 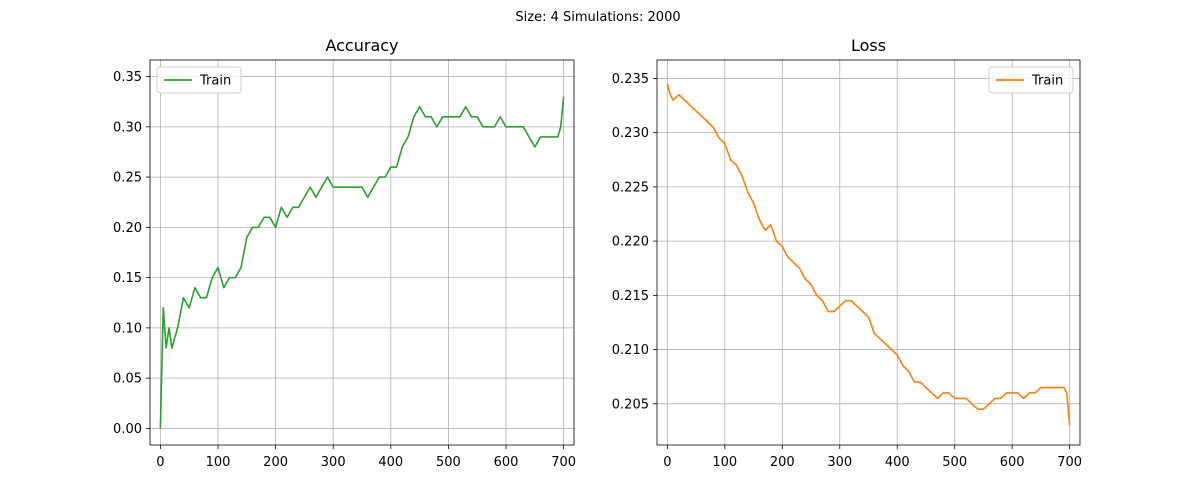 I want to click on loss-y-tick-label: 0.205, so click(x=630, y=404).